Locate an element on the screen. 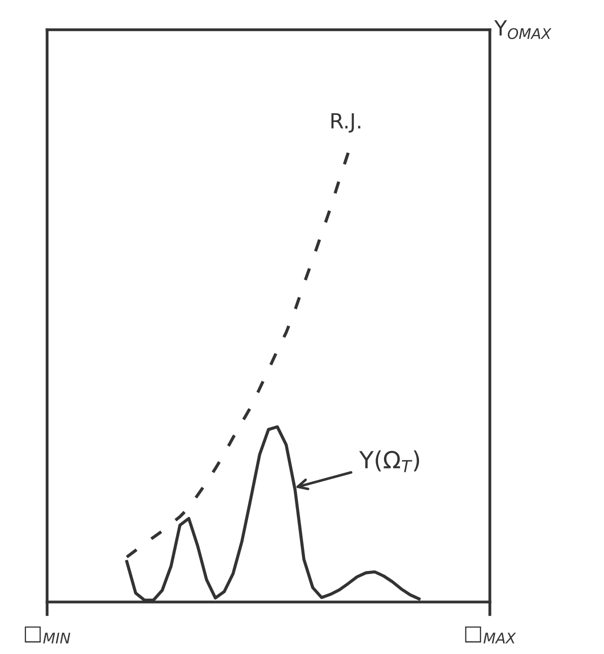  x-tick-label: □$_{MIN}$ is located at coordinates (47, 635).